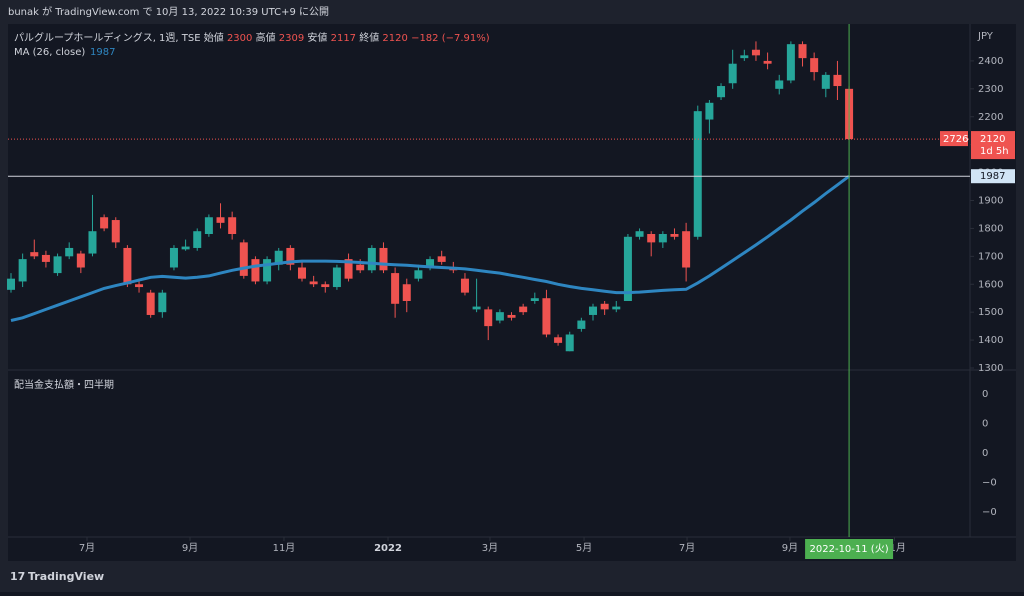  I want to click on legend-item: 安値, so click(317, 37).